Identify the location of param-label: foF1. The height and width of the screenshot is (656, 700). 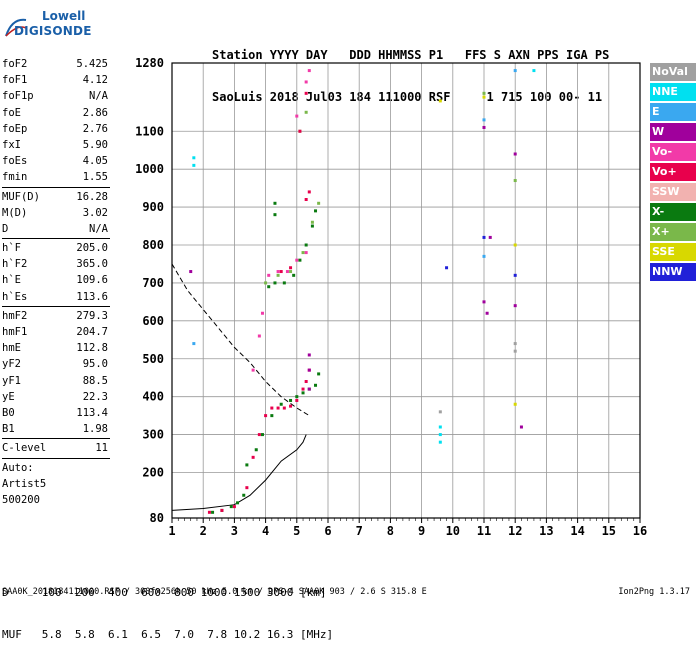
(15, 80).